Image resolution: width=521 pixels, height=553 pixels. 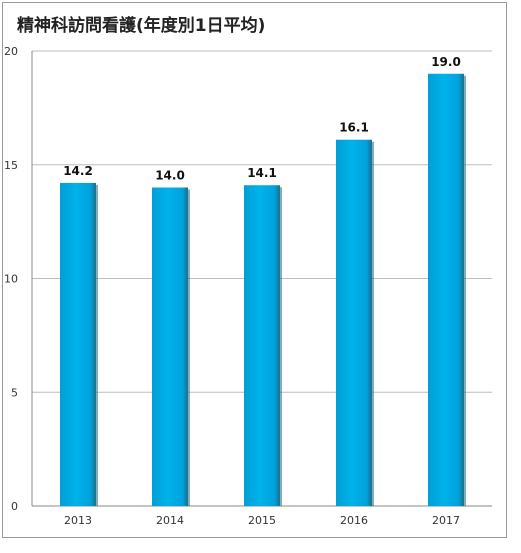 What do you see at coordinates (141, 26) in the screenshot?
I see `chart-title: 精神科訪問看護(年度別1日平均)` at bounding box center [141, 26].